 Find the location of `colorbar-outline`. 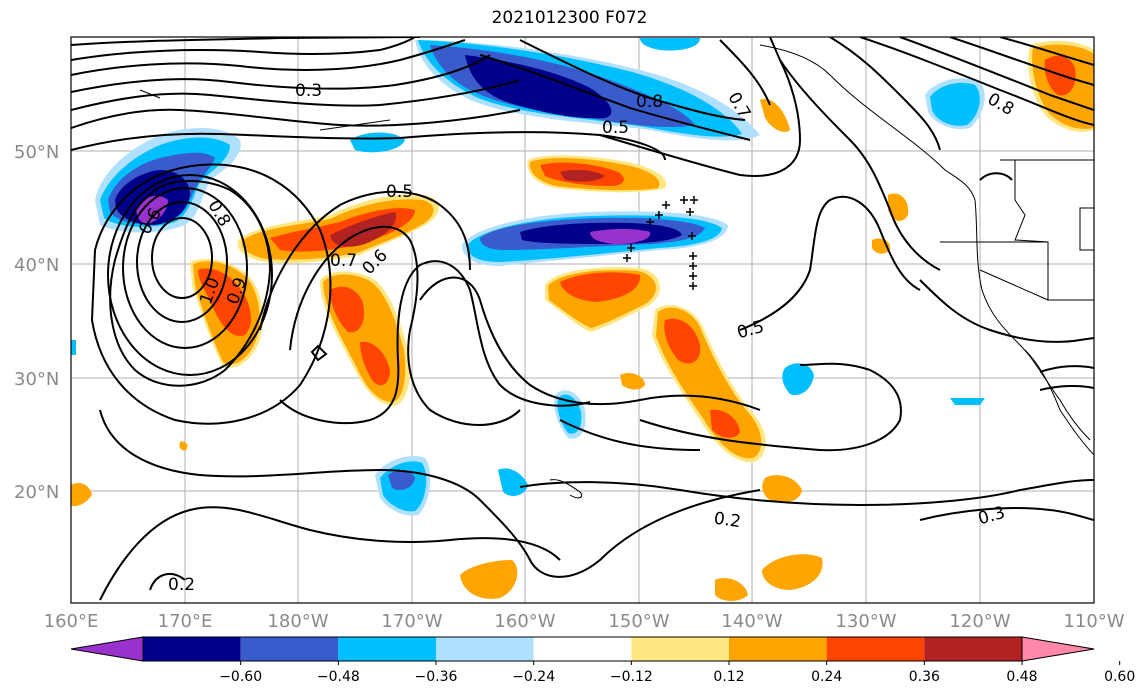

colorbar-outline is located at coordinates (582, 649).